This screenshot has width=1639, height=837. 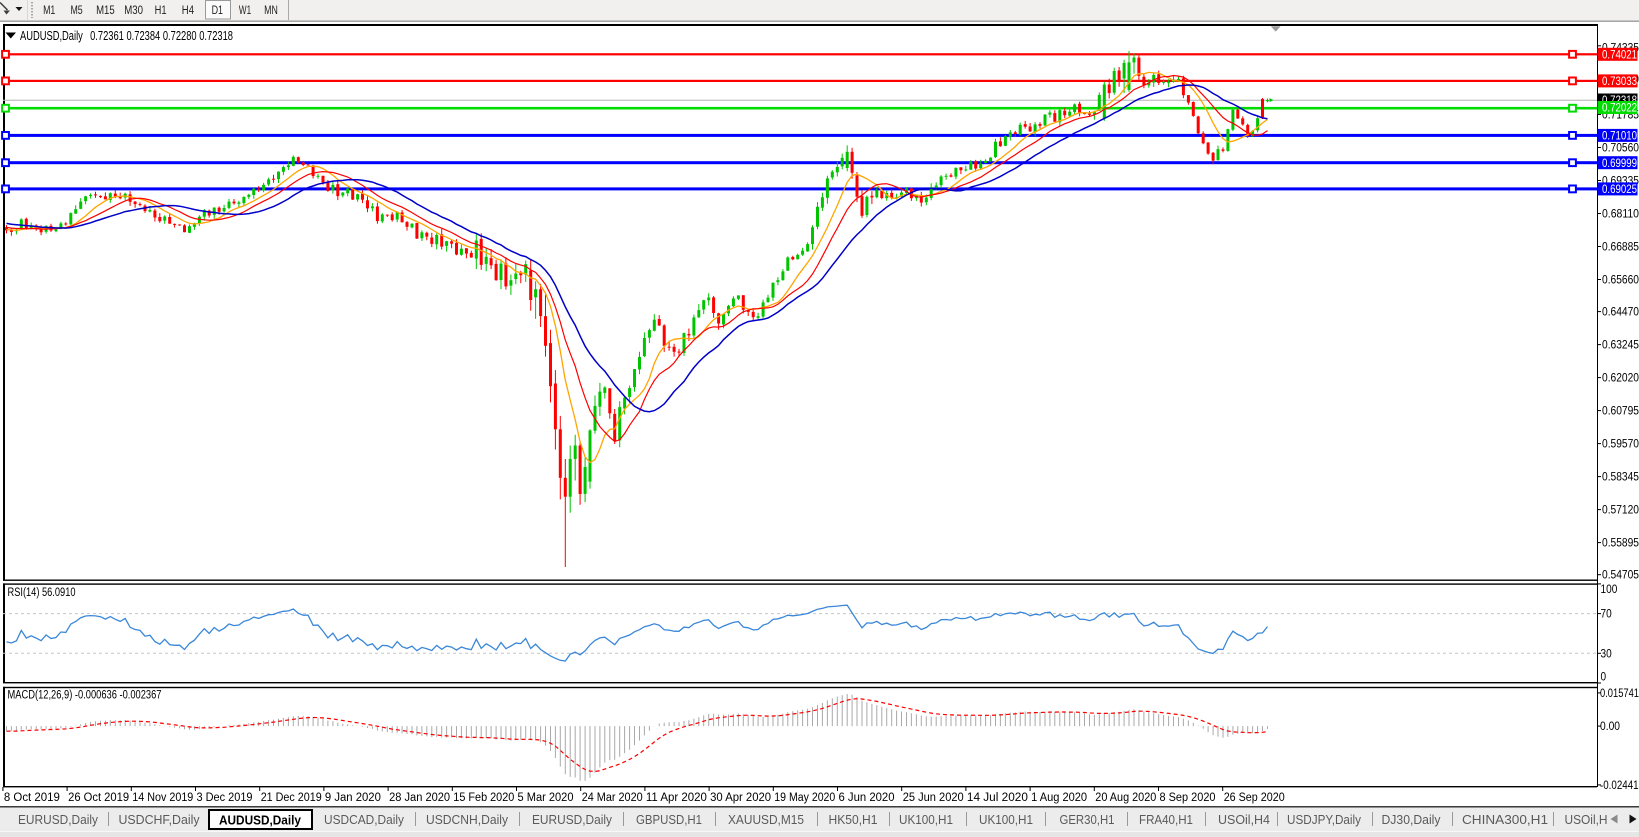 What do you see at coordinates (98, 798) in the screenshot?
I see `svg-text: 26 Oct 2019` at bounding box center [98, 798].